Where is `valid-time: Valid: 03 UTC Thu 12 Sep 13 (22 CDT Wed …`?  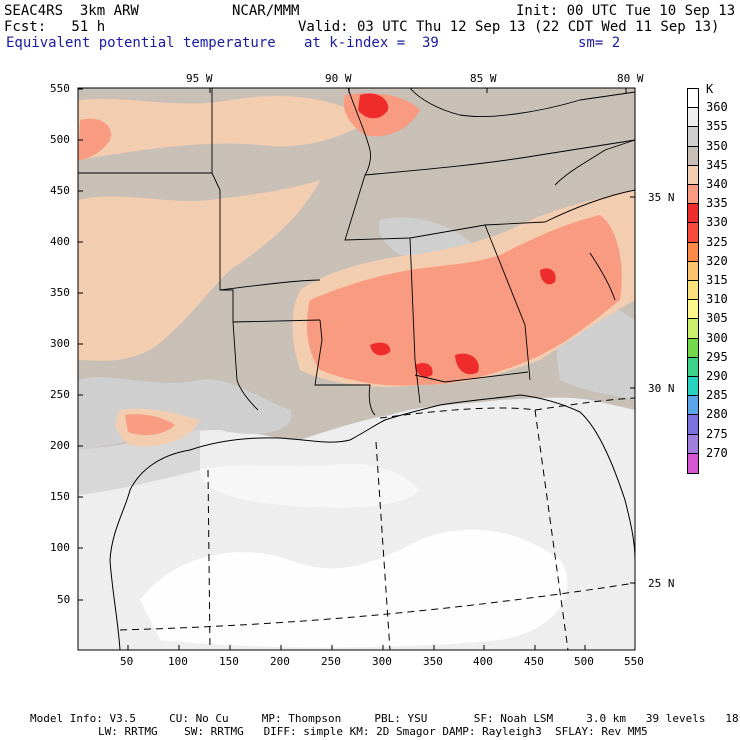 valid-time: Valid: 03 UTC Thu 12 Sep 13 (22 CDT Wed … is located at coordinates (509, 27).